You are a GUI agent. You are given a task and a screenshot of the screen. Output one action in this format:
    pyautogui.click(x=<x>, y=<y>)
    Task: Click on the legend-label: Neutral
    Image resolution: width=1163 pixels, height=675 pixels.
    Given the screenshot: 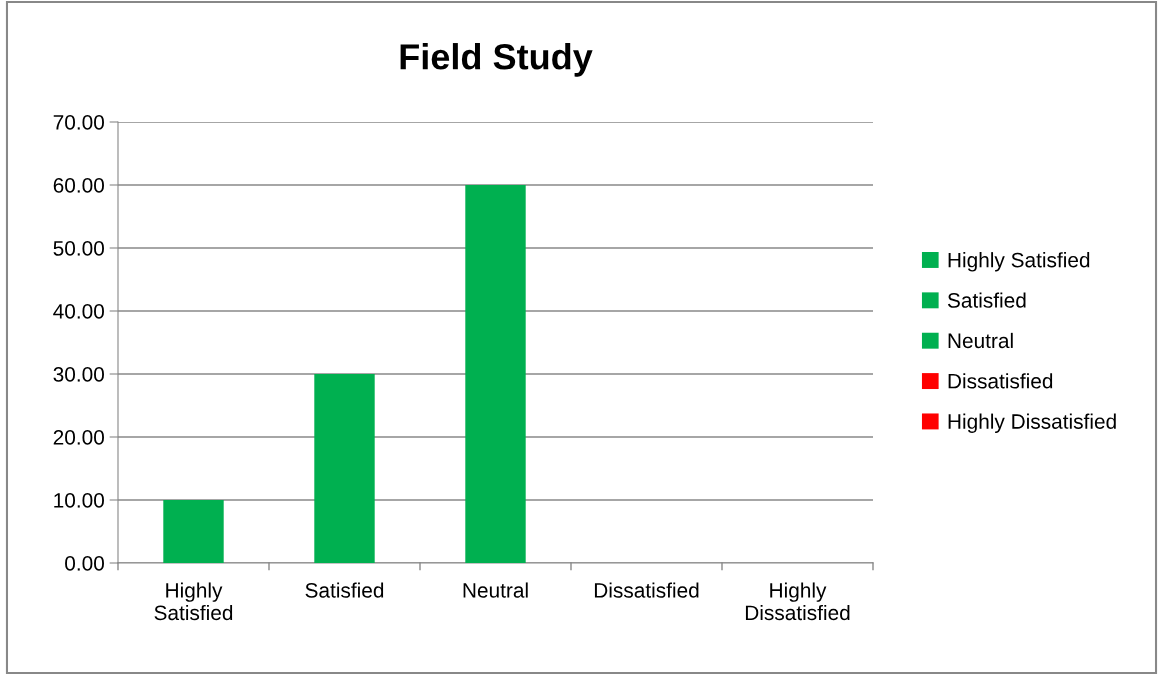 What is the action you would take?
    pyautogui.click(x=980, y=340)
    